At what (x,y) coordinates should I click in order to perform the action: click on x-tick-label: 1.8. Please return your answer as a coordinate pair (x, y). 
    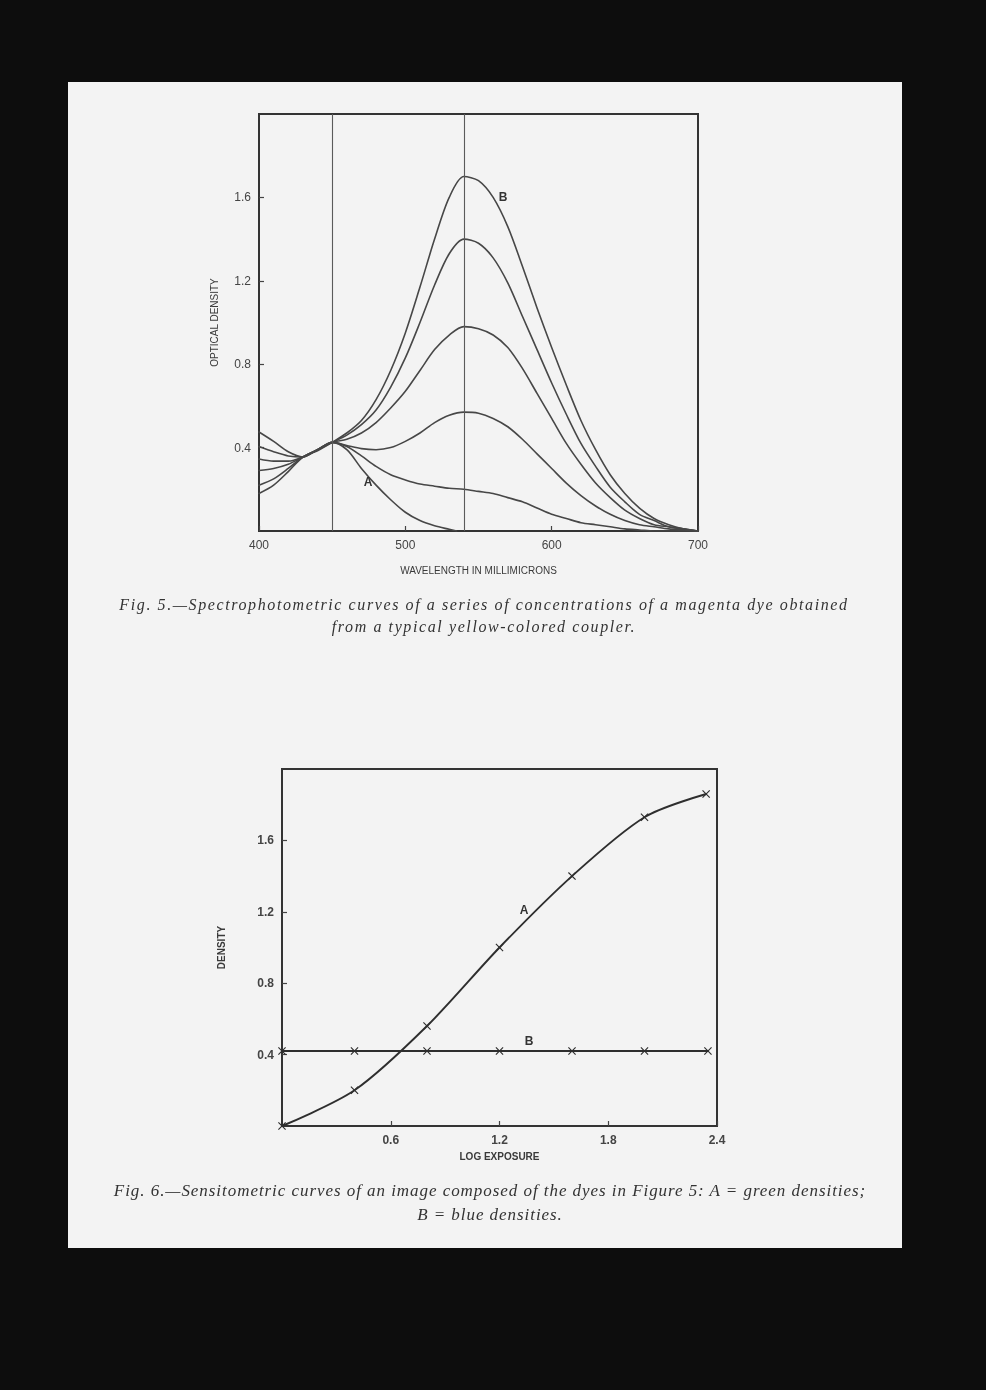
    Looking at the image, I should click on (608, 1140).